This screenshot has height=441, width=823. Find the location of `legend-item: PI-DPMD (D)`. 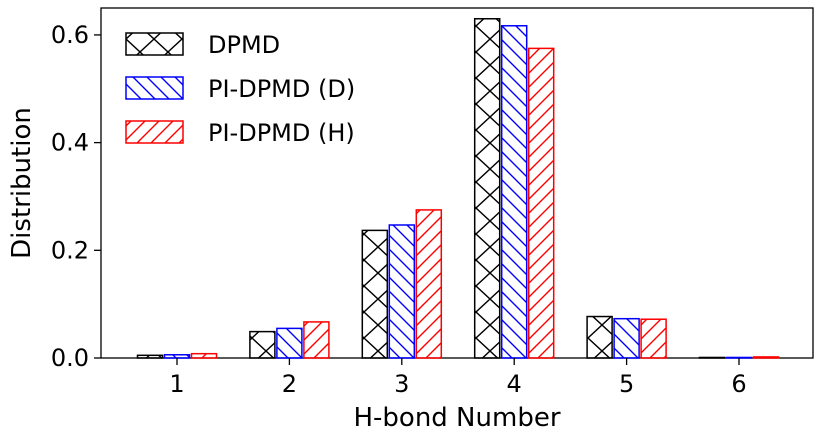

legend-item: PI-DPMD (D) is located at coordinates (240, 89).